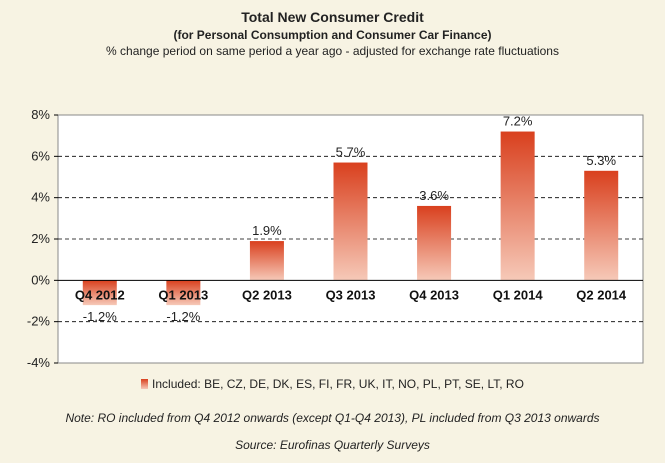 The width and height of the screenshot is (665, 463). Describe the element at coordinates (267, 294) in the screenshot. I see `x-tick-label: Q2 2013` at that location.